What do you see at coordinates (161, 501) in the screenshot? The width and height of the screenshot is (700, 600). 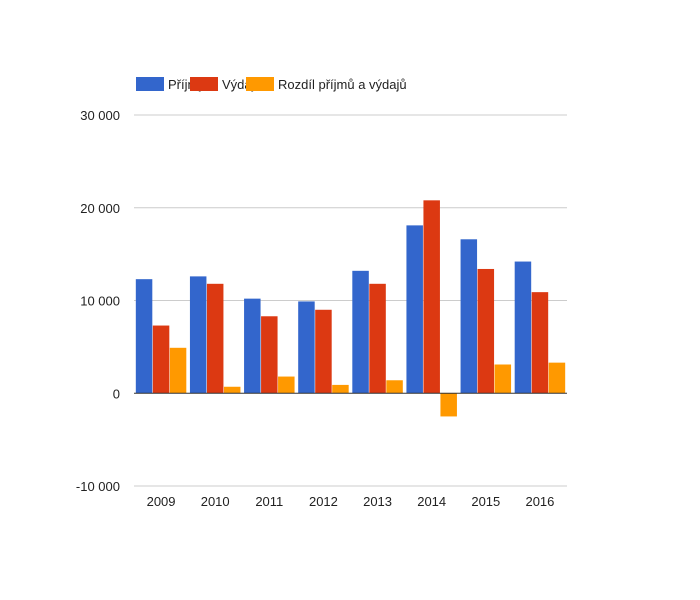 I see `x-tick-label: 2009` at bounding box center [161, 501].